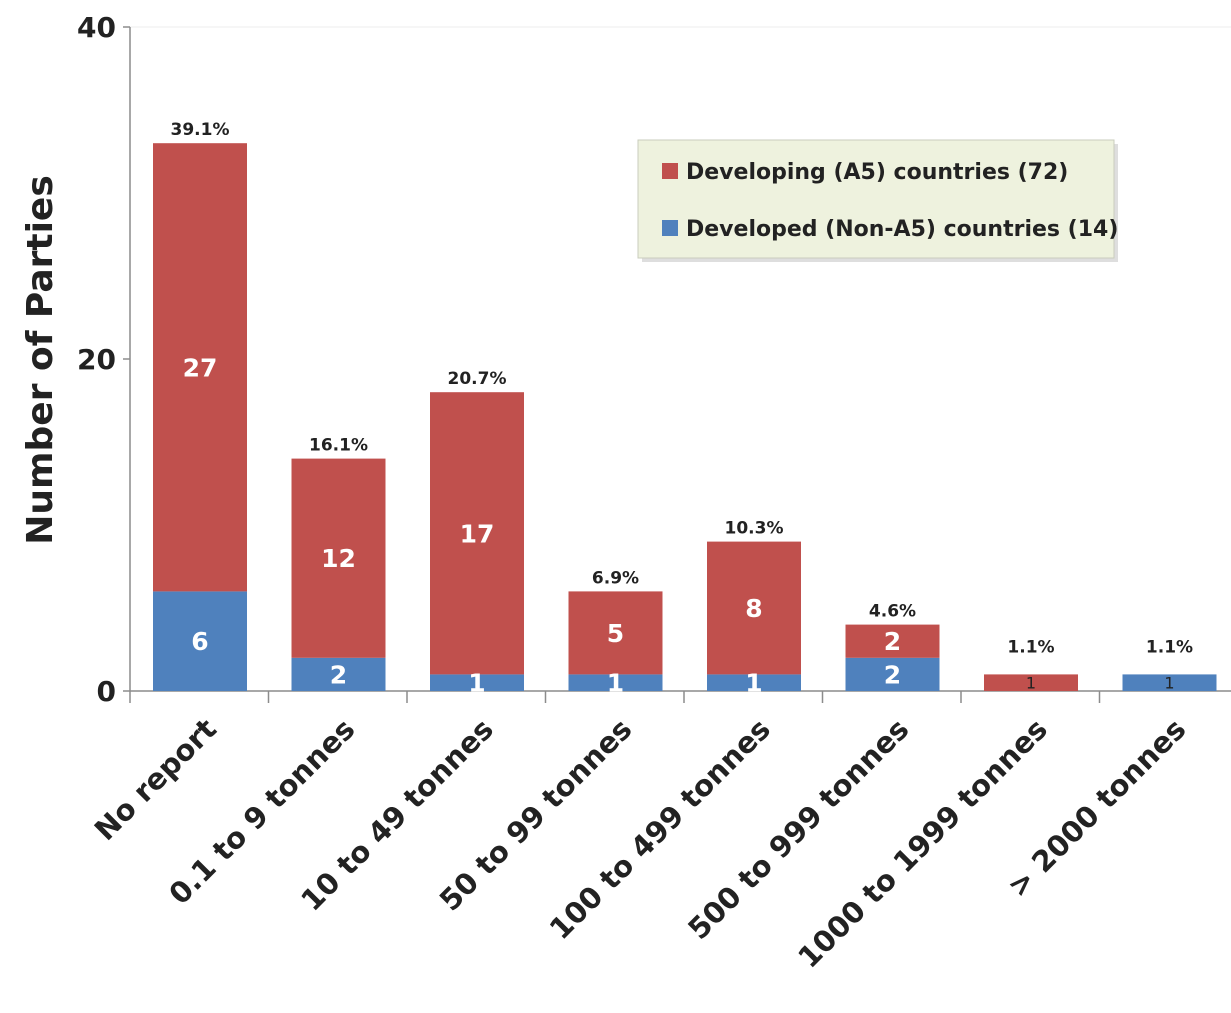  I want to click on bar-developing-value-label: 8, so click(753, 608).